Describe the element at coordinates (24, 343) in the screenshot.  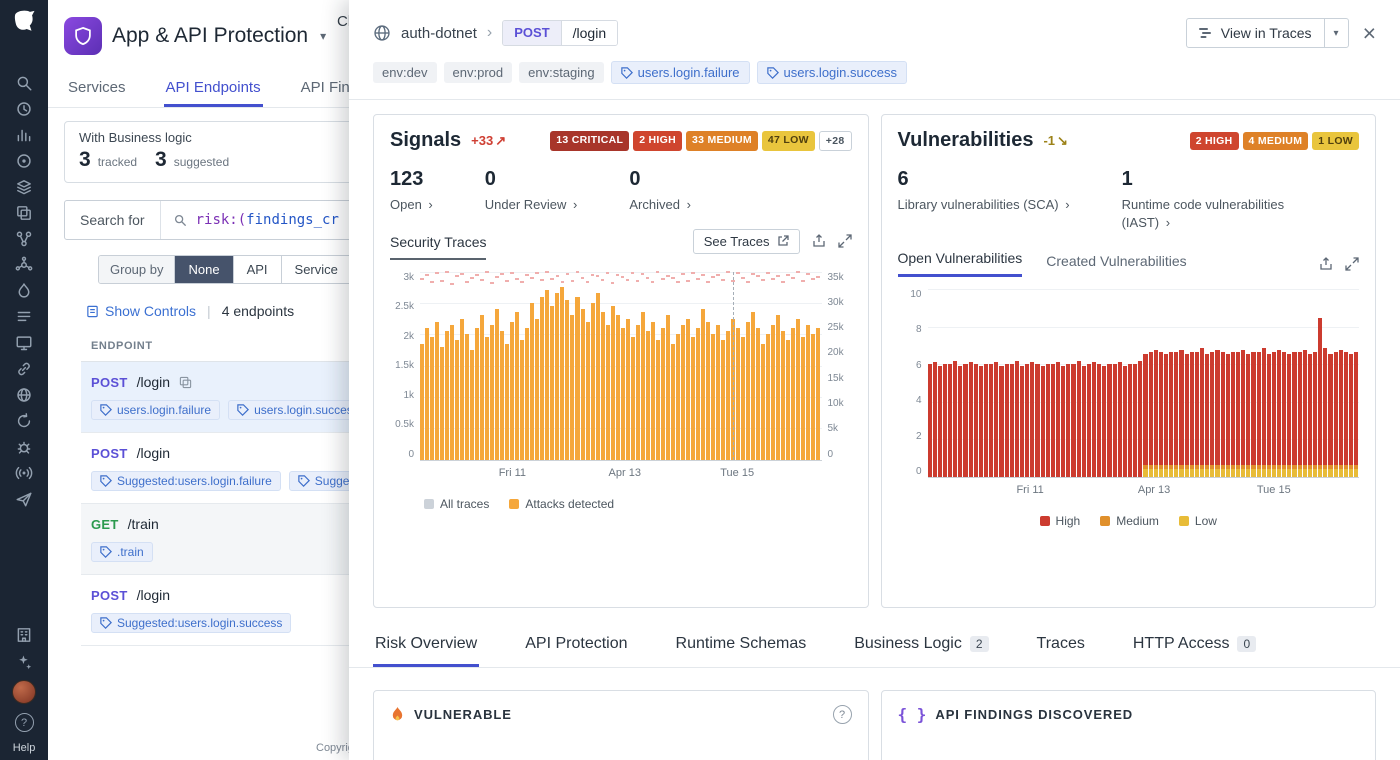
I see `rum-icon` at that location.